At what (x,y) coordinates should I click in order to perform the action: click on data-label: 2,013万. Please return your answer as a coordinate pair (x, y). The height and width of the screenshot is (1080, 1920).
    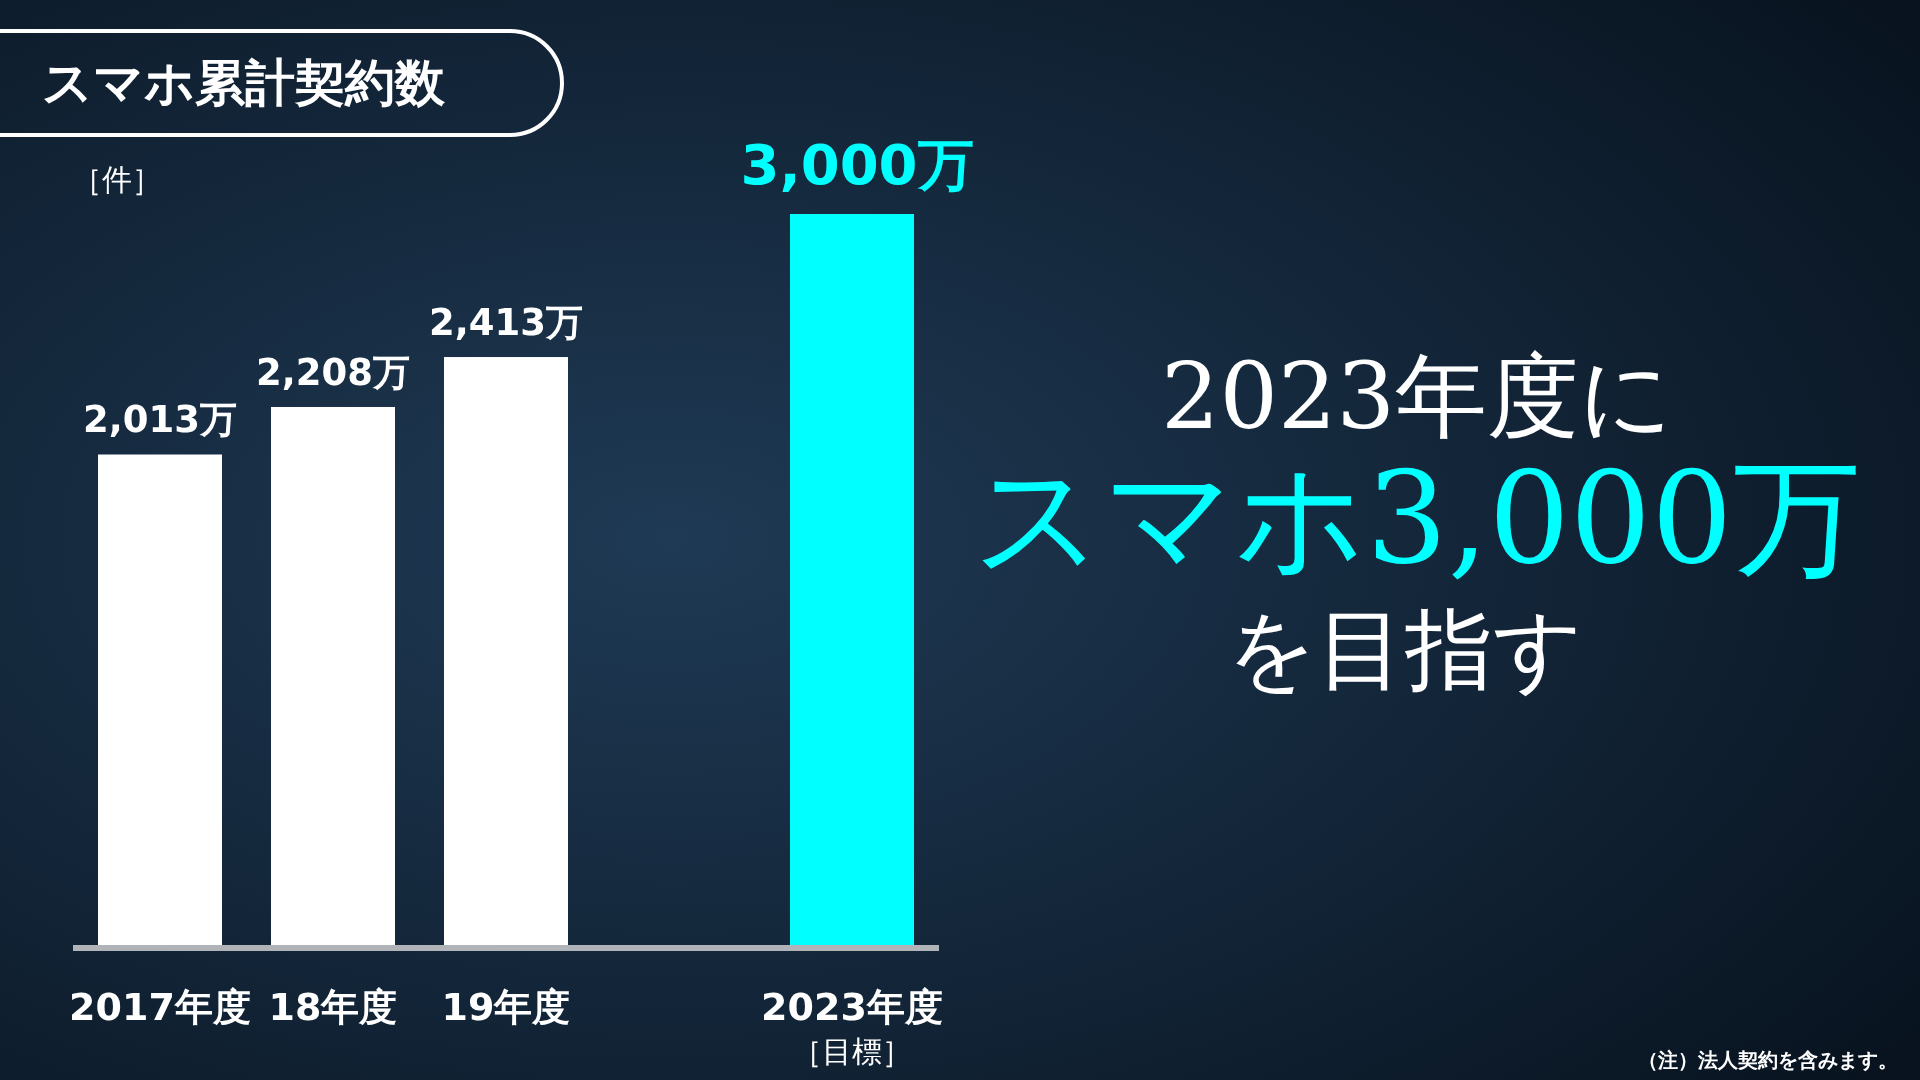
    Looking at the image, I should click on (160, 420).